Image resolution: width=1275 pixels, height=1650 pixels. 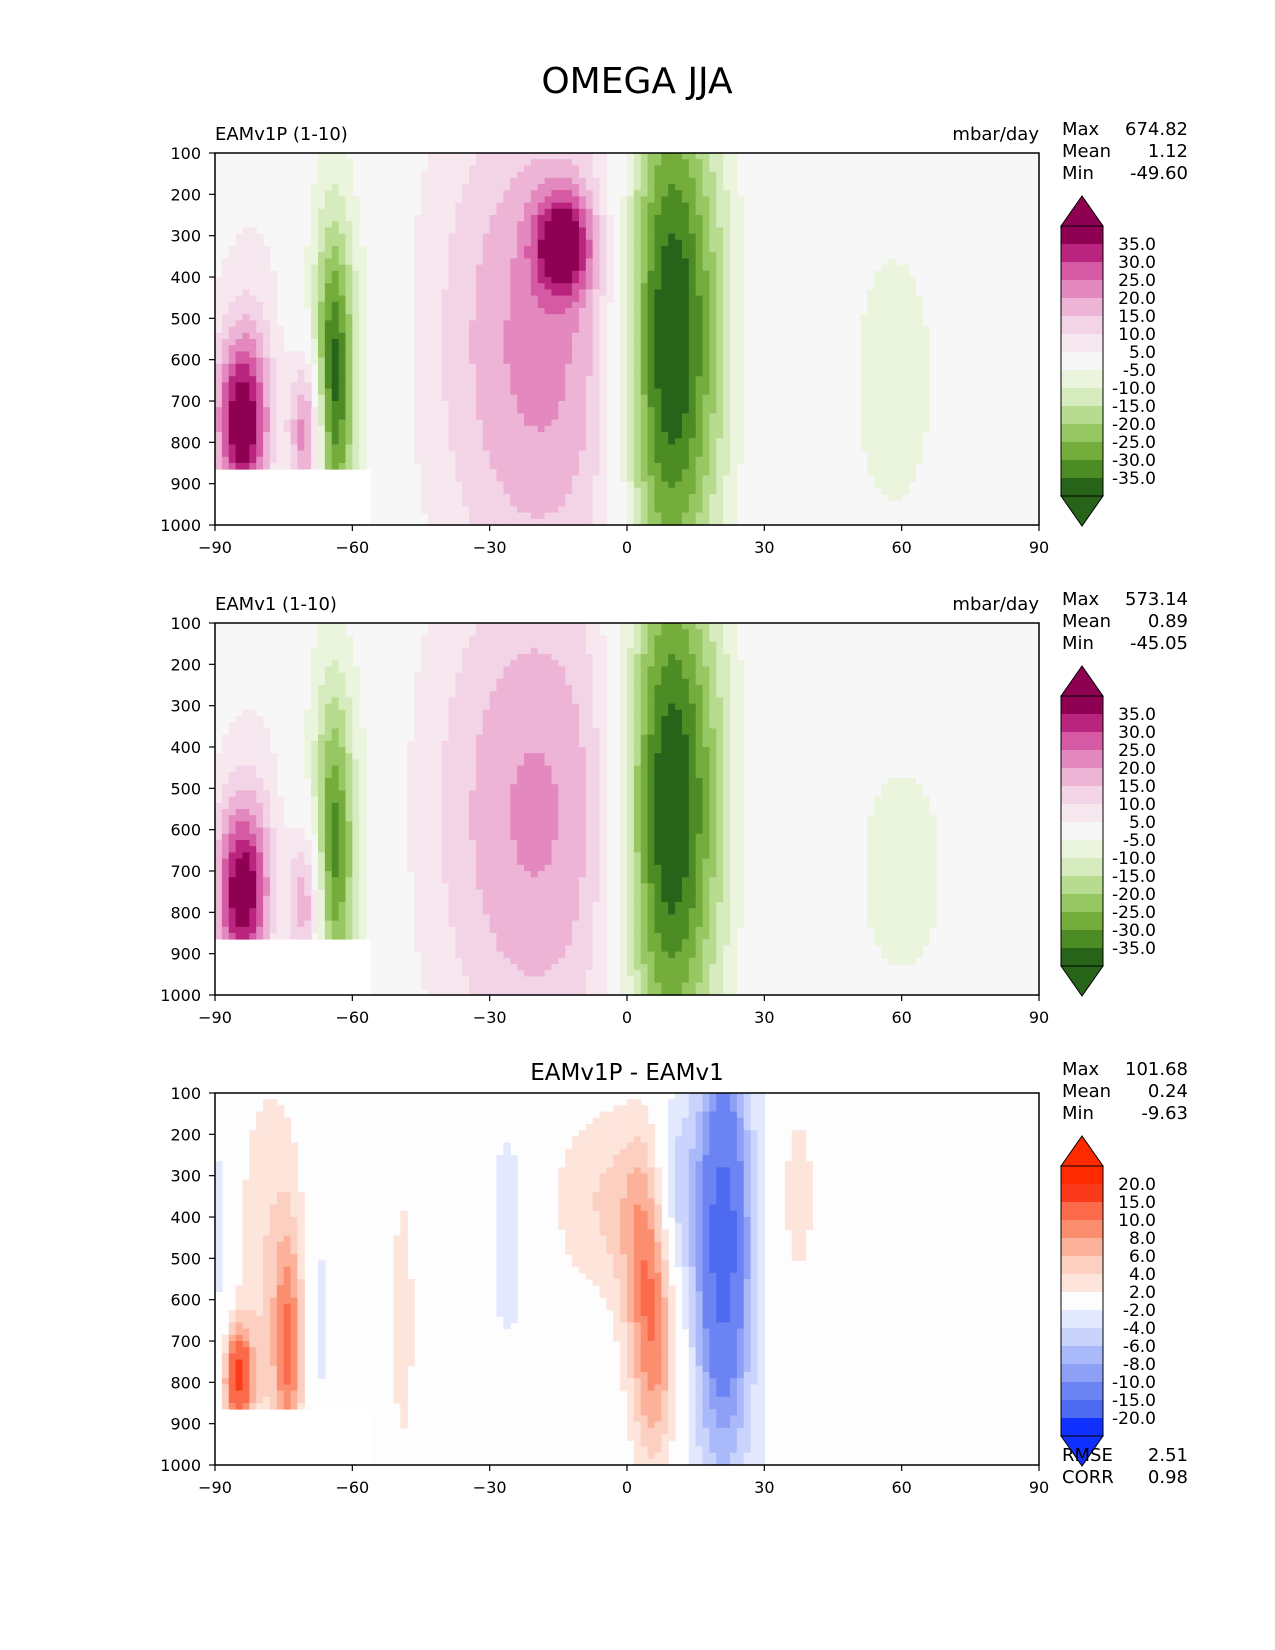 What do you see at coordinates (1082, 511) in the screenshot?
I see `colorbar-bottom-extend` at bounding box center [1082, 511].